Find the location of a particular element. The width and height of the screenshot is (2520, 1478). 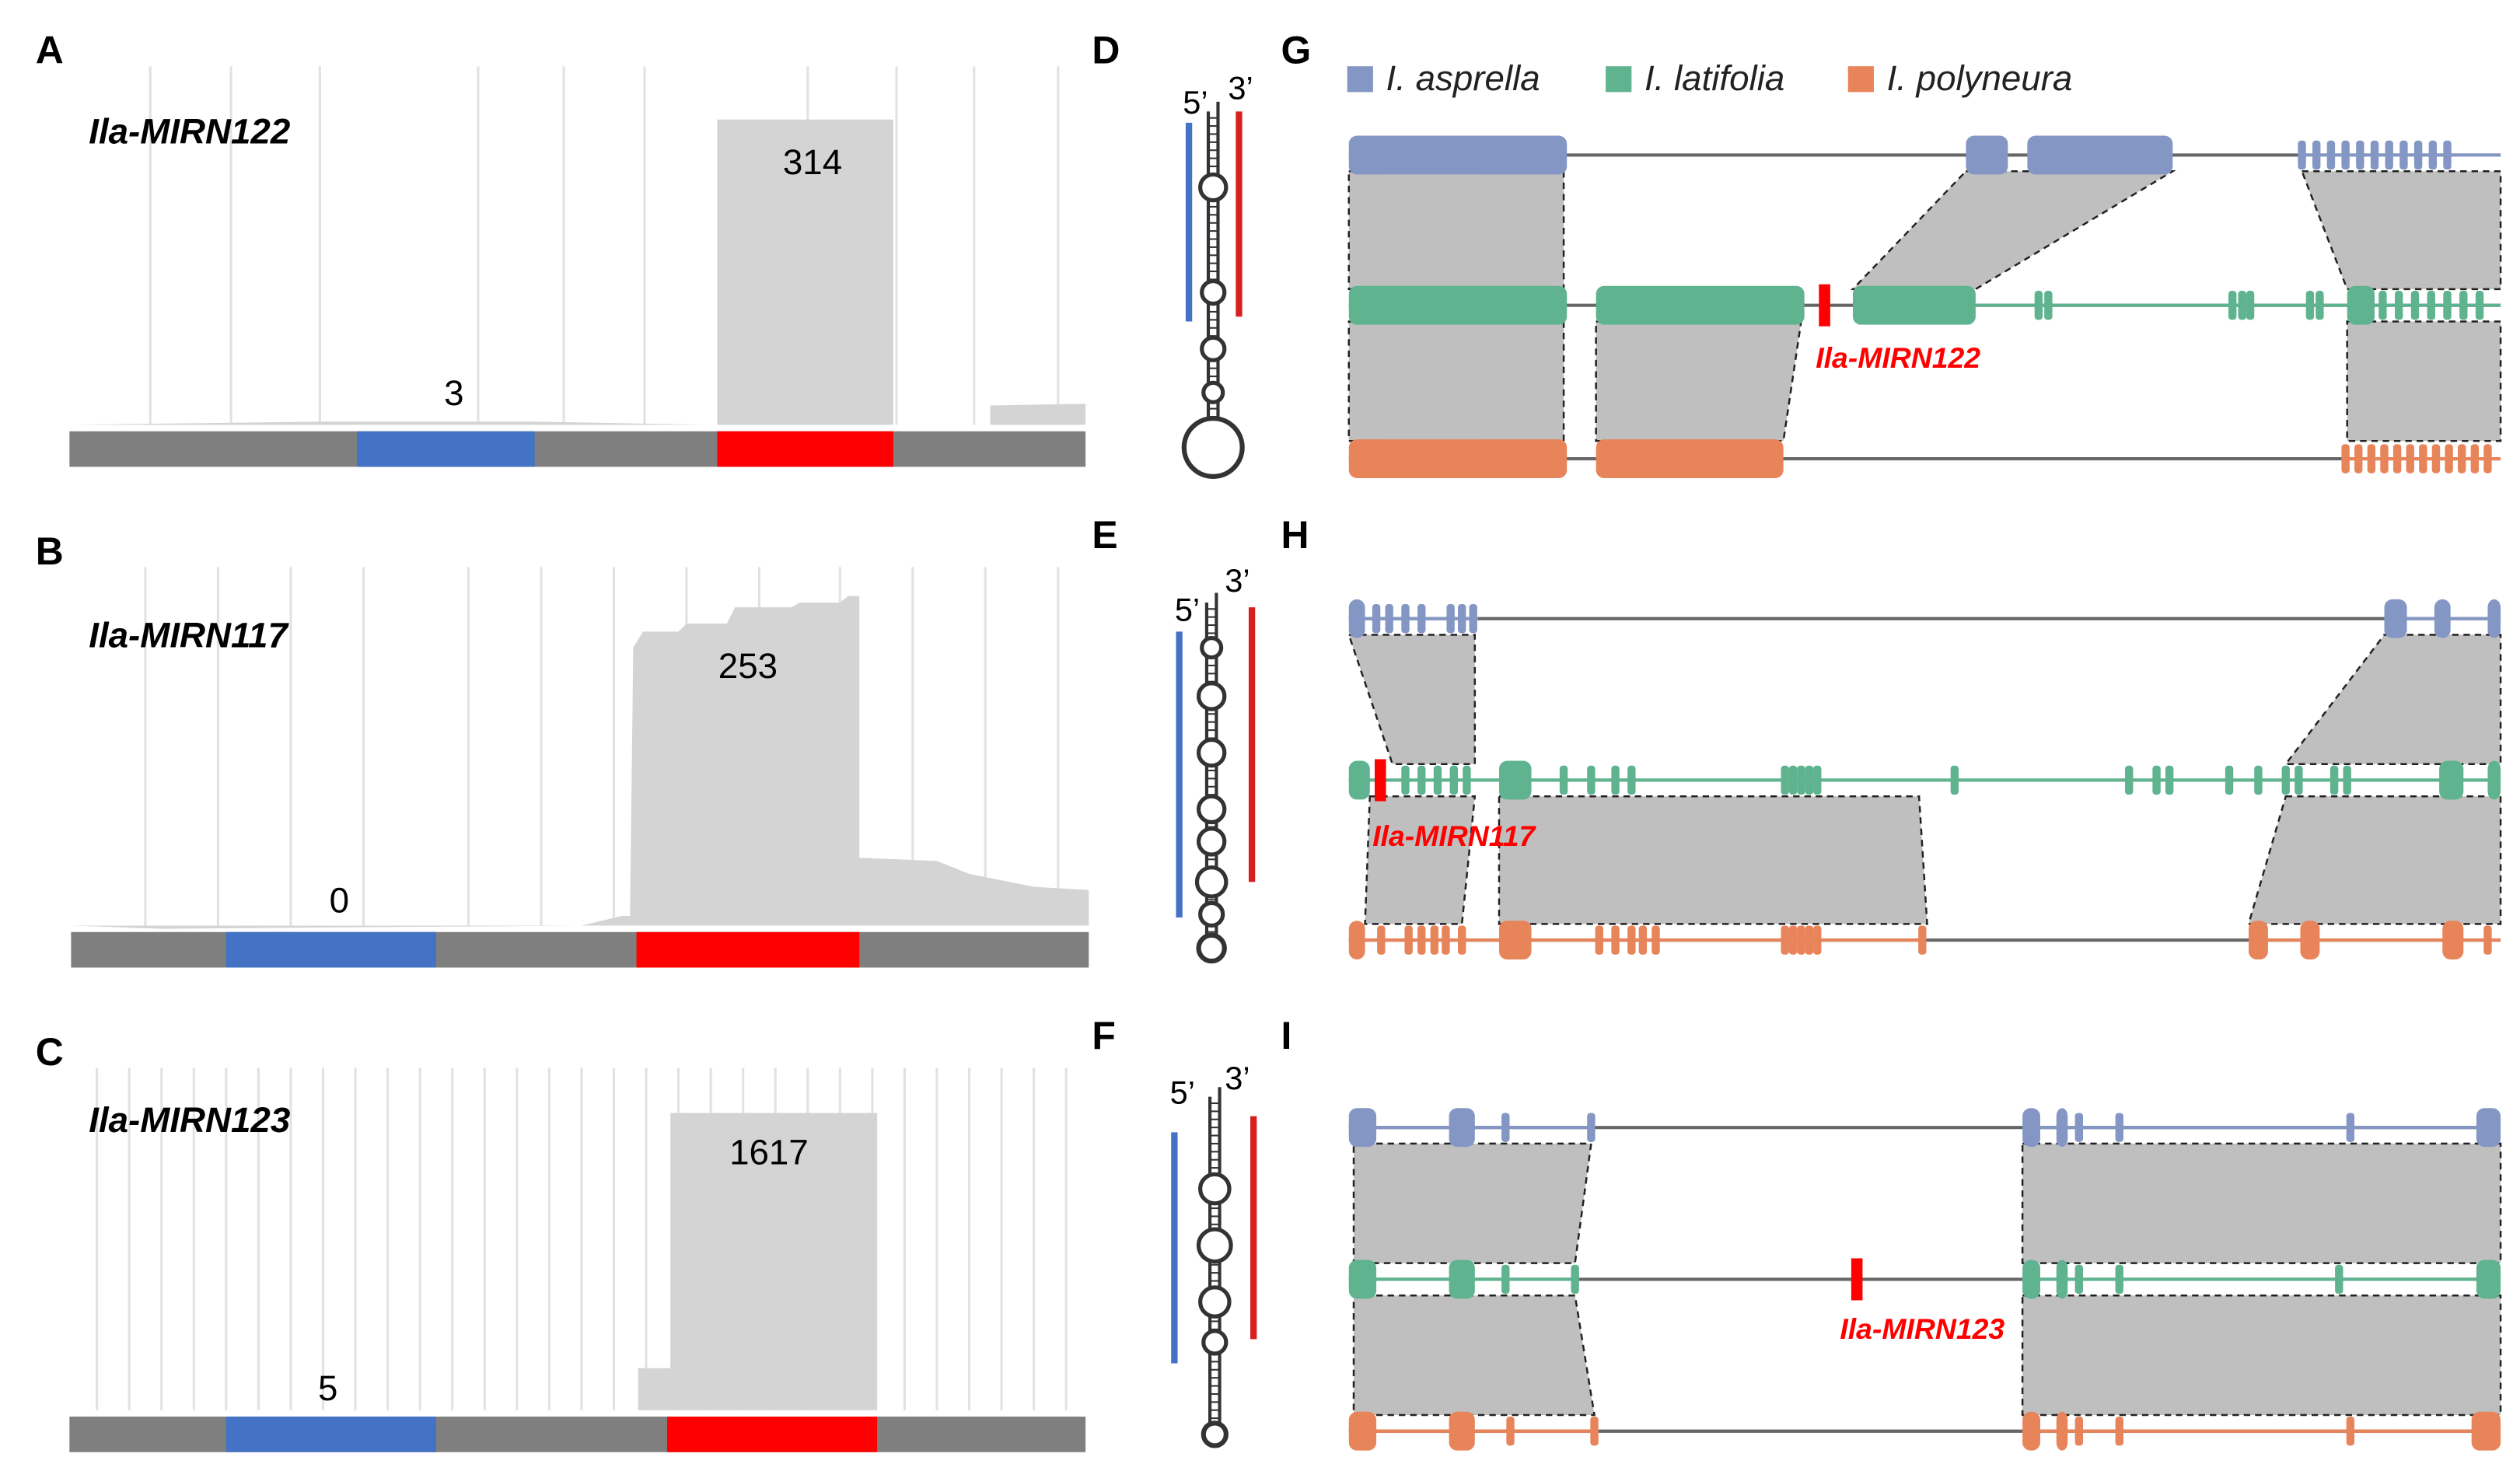

star-count: 0 is located at coordinates (340, 900).